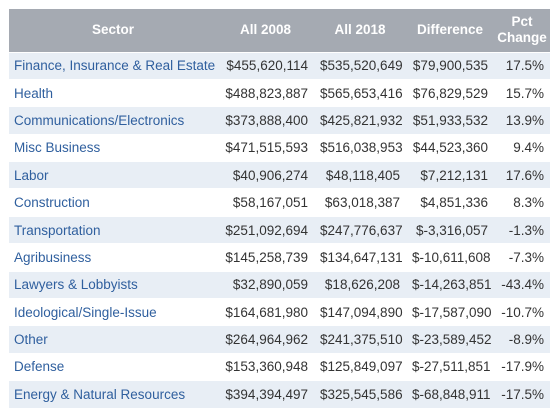 The width and height of the screenshot is (559, 415). What do you see at coordinates (113, 229) in the screenshot?
I see `sector-cell: Transportation` at bounding box center [113, 229].